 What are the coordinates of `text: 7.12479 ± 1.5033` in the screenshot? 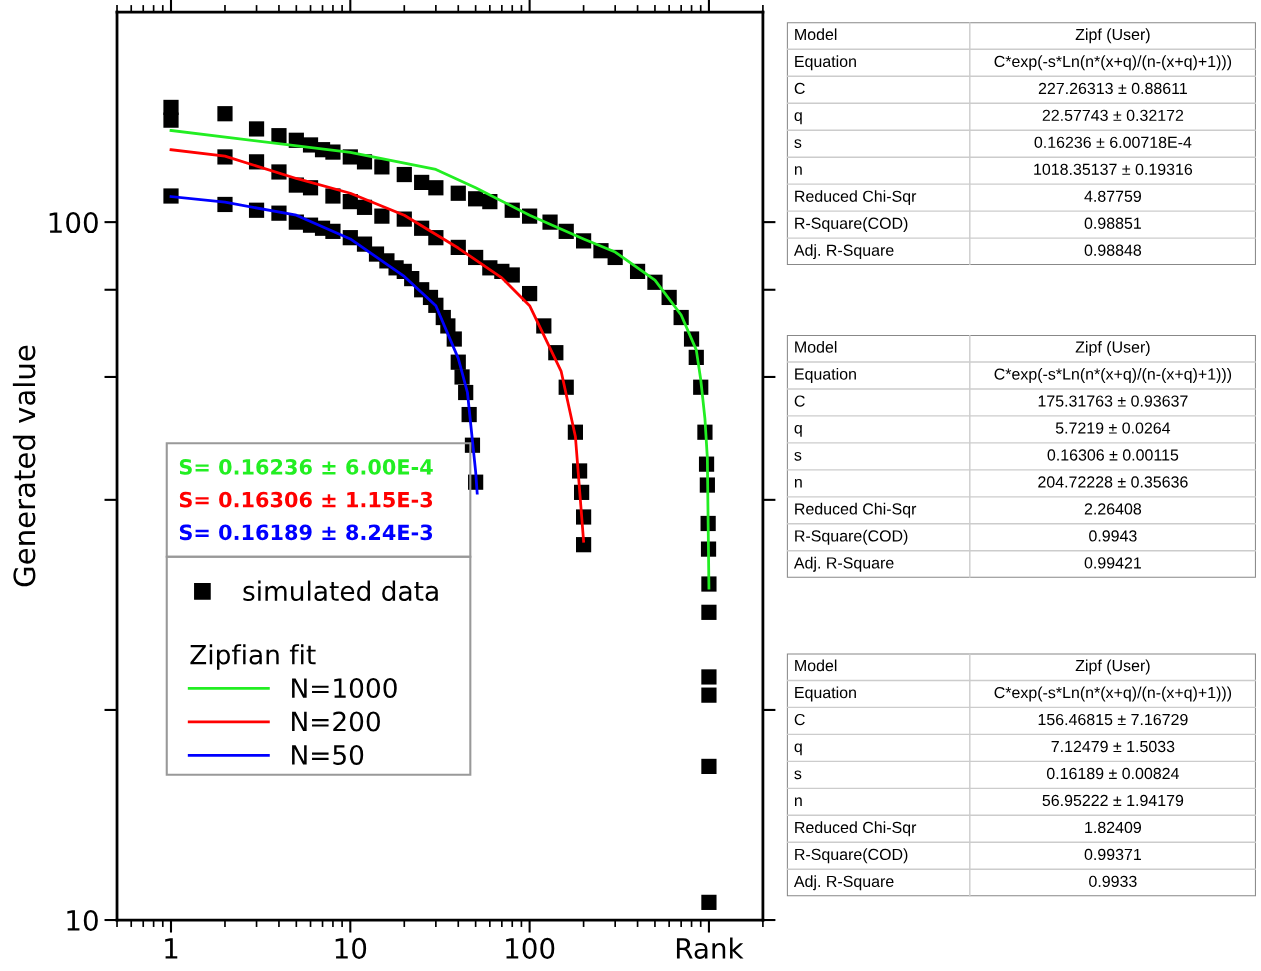 It's located at (1113, 746).